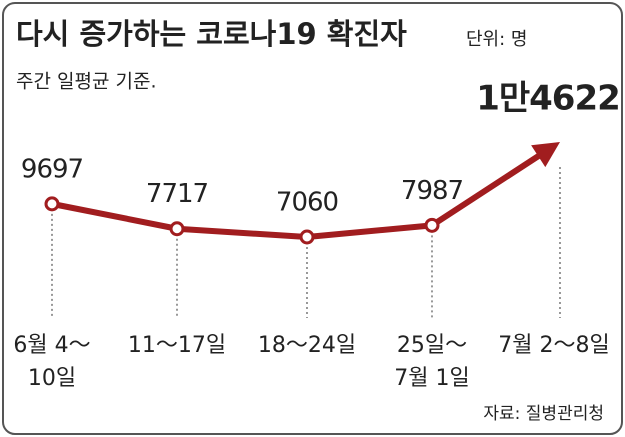  I want to click on value-label: 7987, so click(432, 191).